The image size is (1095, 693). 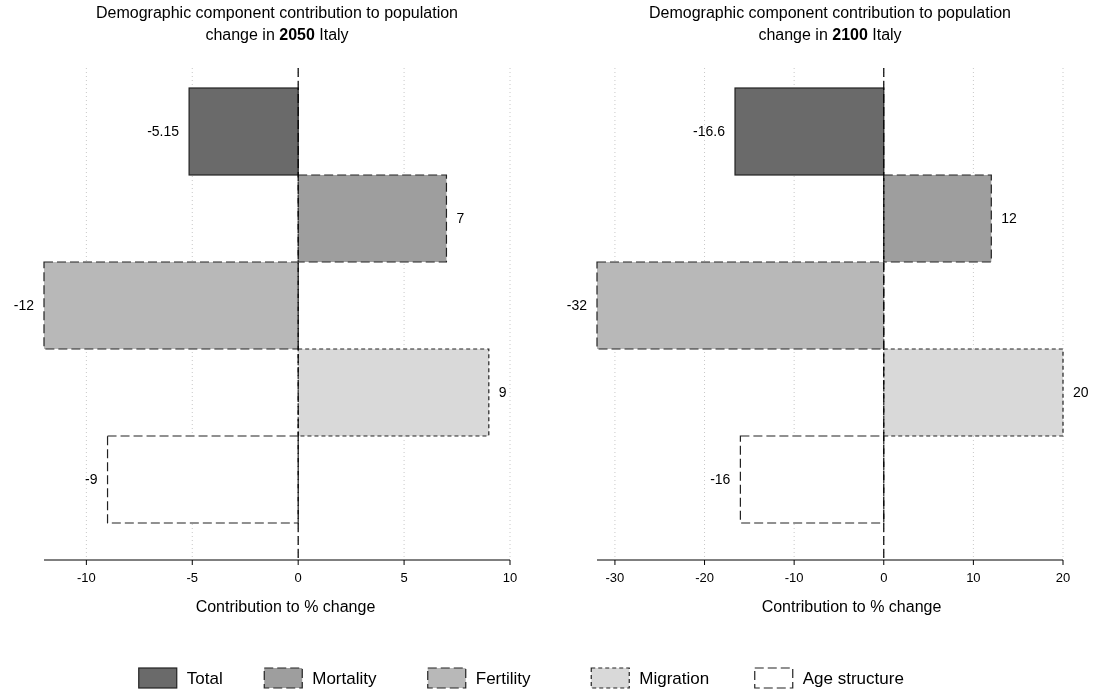 I want to click on data-label: -32, so click(x=577, y=305).